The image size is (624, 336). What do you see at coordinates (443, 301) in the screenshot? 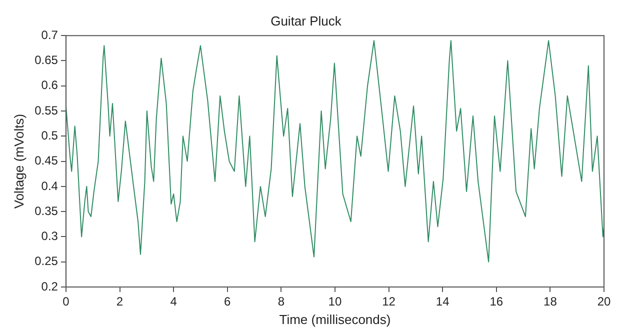
I see `x-tick-label: 14` at bounding box center [443, 301].